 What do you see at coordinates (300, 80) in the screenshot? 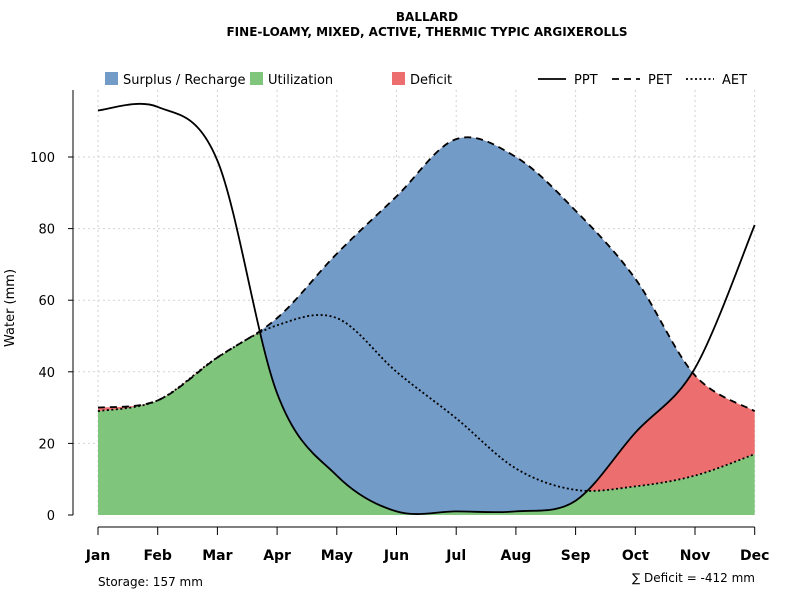
I see `legend-label: Utilization` at bounding box center [300, 80].